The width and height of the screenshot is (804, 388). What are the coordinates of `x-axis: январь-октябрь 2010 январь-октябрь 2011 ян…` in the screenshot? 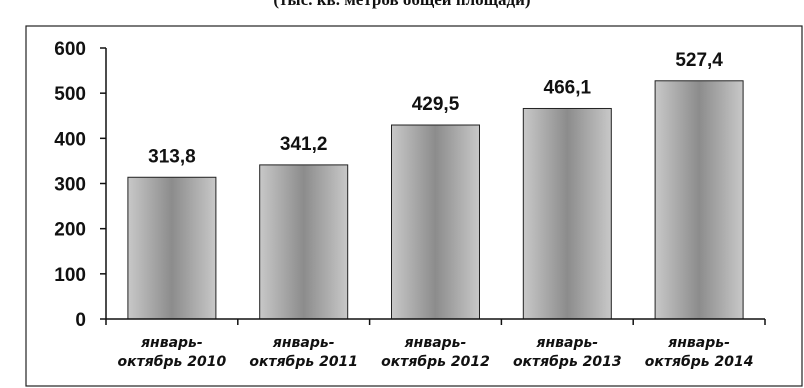 It's located at (435, 344).